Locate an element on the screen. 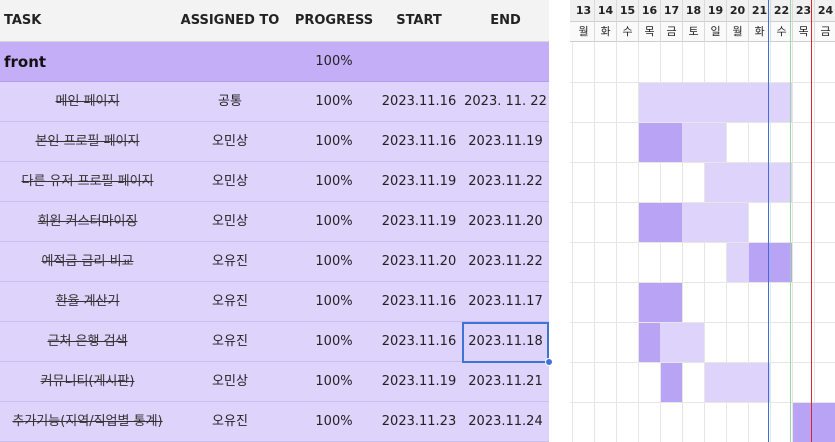 Image resolution: width=835 pixels, height=442 pixels. gantt-weekday-cell: 수 is located at coordinates (628, 32).